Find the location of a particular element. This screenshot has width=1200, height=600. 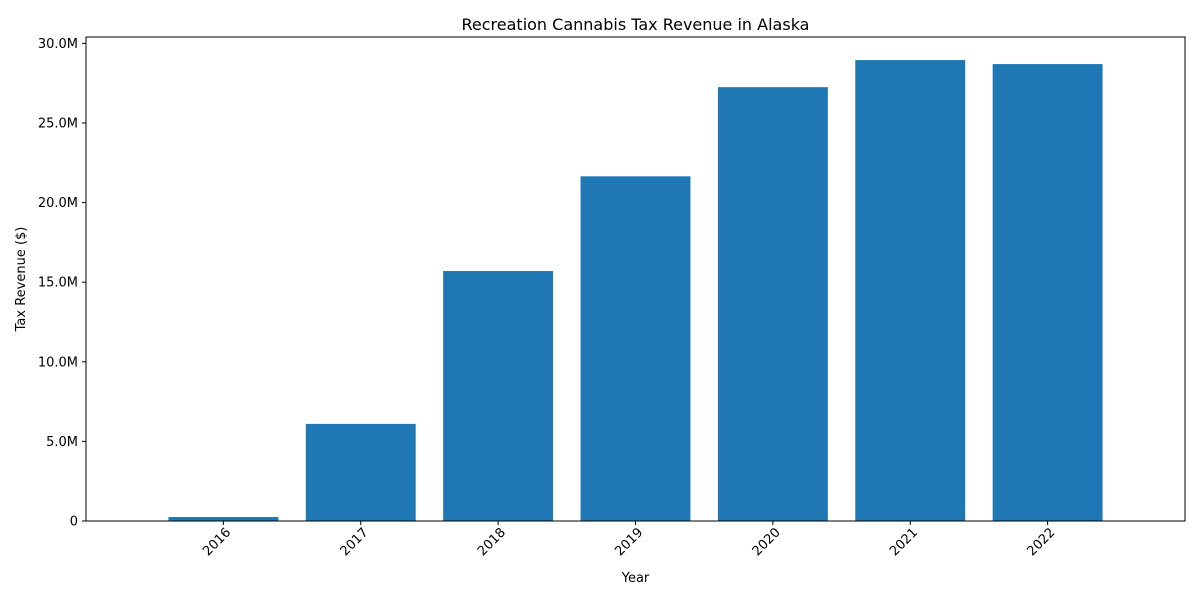

x-tick-label-2016: 2016 is located at coordinates (217, 542).